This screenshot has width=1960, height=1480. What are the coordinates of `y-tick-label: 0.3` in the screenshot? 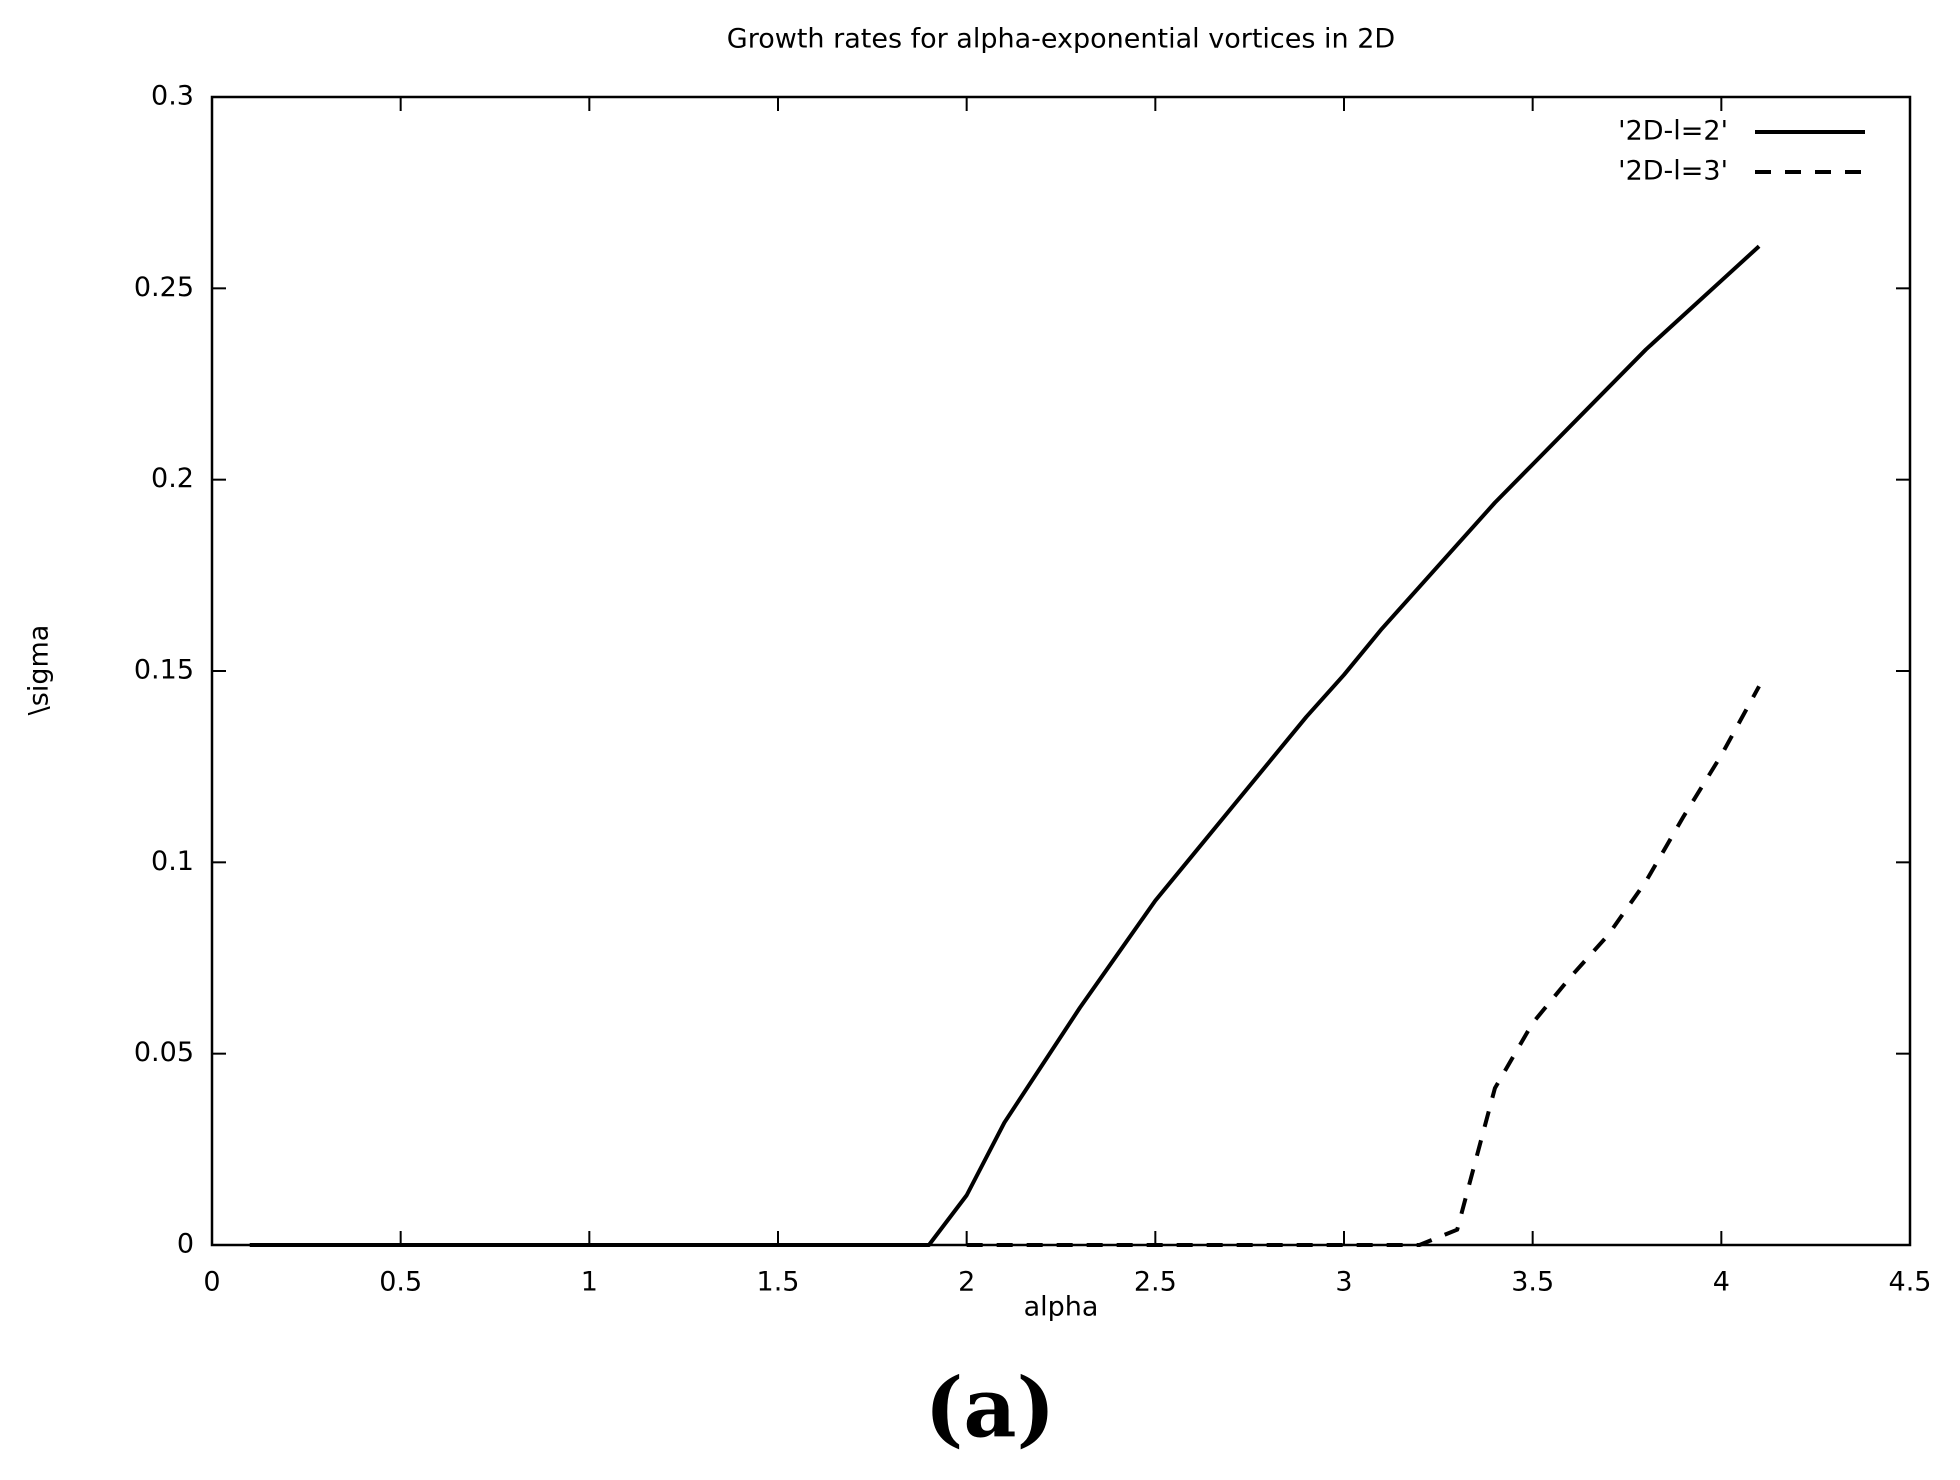 It's located at (172, 96).